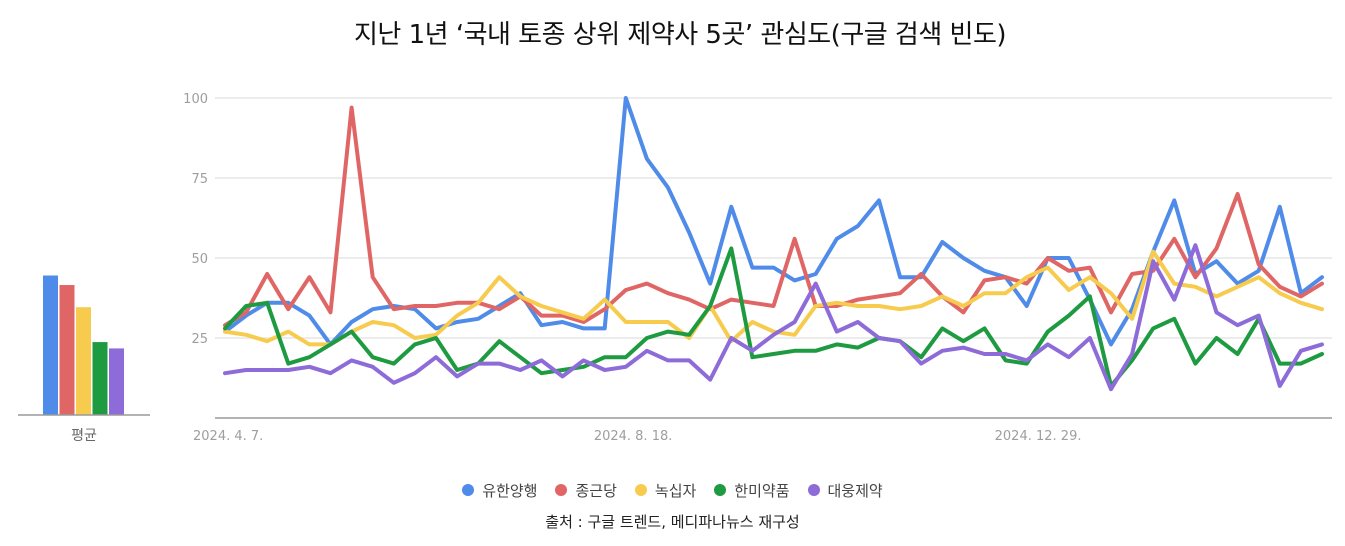 This screenshot has height=546, width=1345. What do you see at coordinates (596, 490) in the screenshot?
I see `legend-label: 종근당` at bounding box center [596, 490].